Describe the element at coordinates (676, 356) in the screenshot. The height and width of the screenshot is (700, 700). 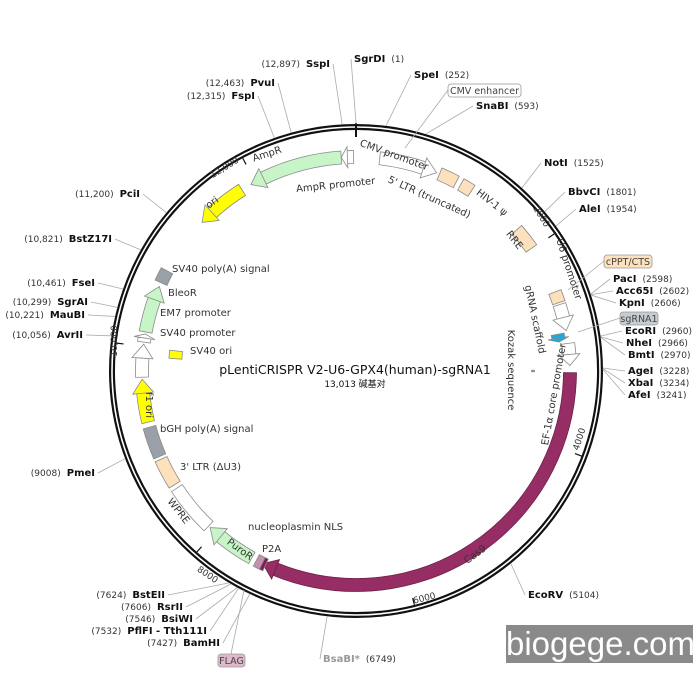
I see `site-position: (2970)` at that location.